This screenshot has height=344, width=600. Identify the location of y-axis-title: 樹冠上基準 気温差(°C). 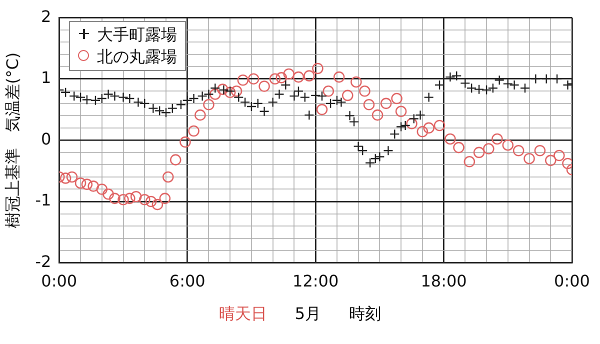
(12, 140).